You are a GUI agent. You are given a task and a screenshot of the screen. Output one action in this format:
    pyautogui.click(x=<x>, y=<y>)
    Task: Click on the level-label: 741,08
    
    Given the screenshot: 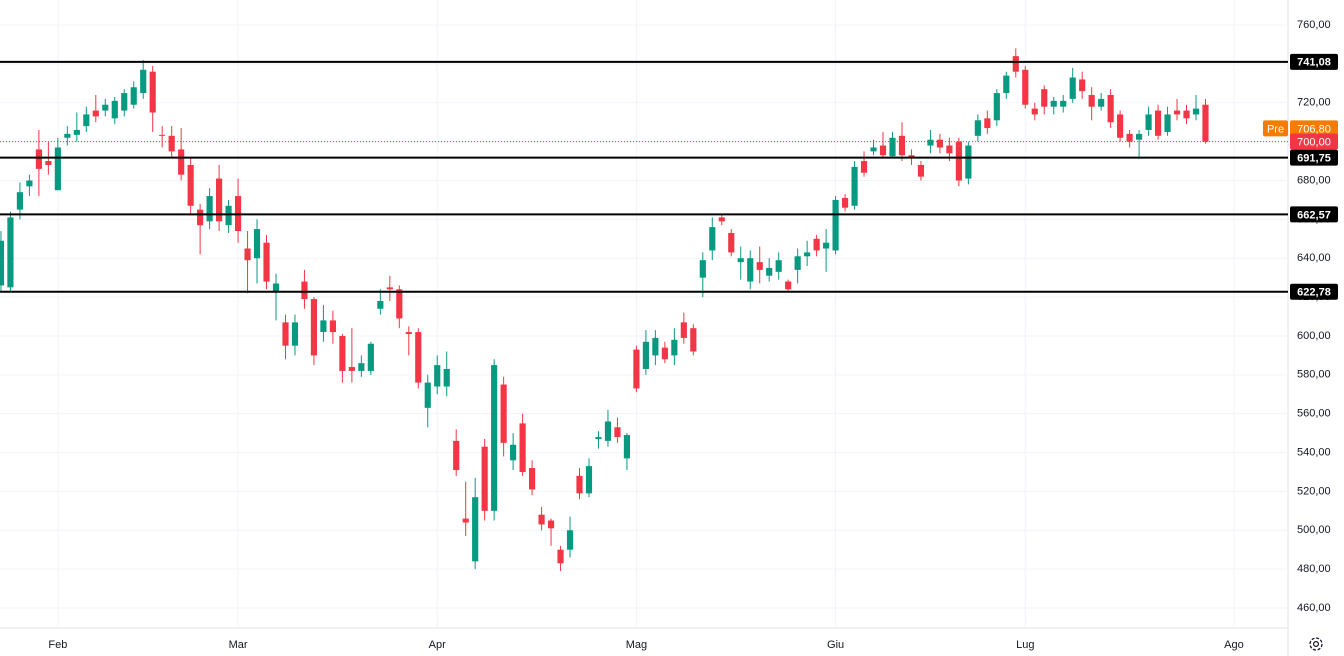 What is the action you would take?
    pyautogui.click(x=1314, y=63)
    